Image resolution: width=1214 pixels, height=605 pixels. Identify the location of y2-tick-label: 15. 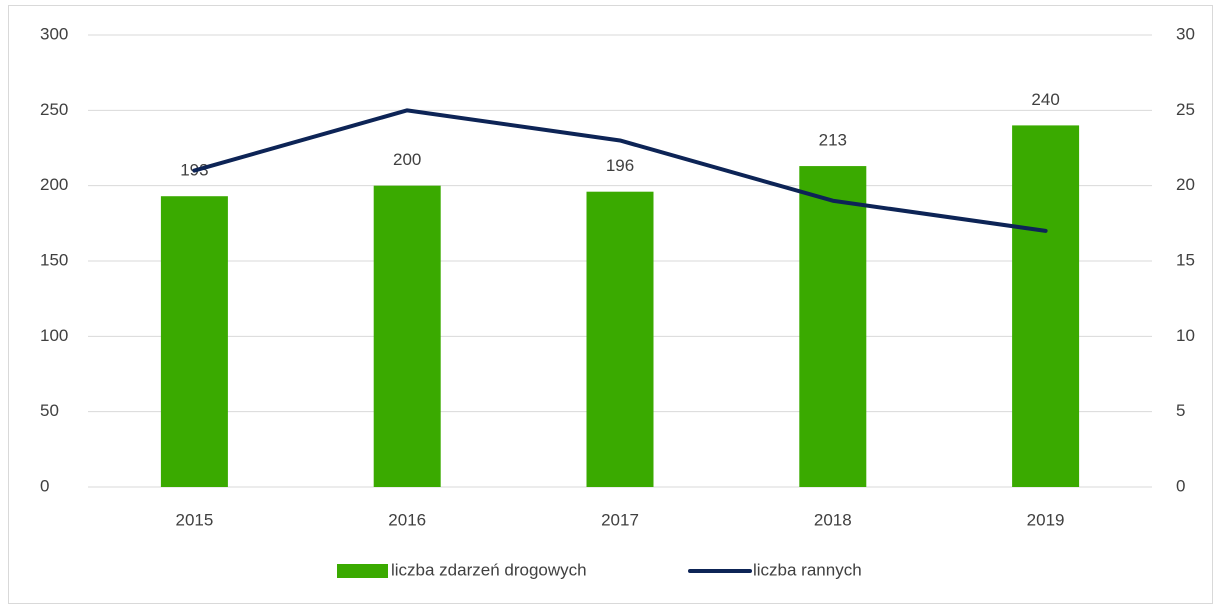
(1185, 259).